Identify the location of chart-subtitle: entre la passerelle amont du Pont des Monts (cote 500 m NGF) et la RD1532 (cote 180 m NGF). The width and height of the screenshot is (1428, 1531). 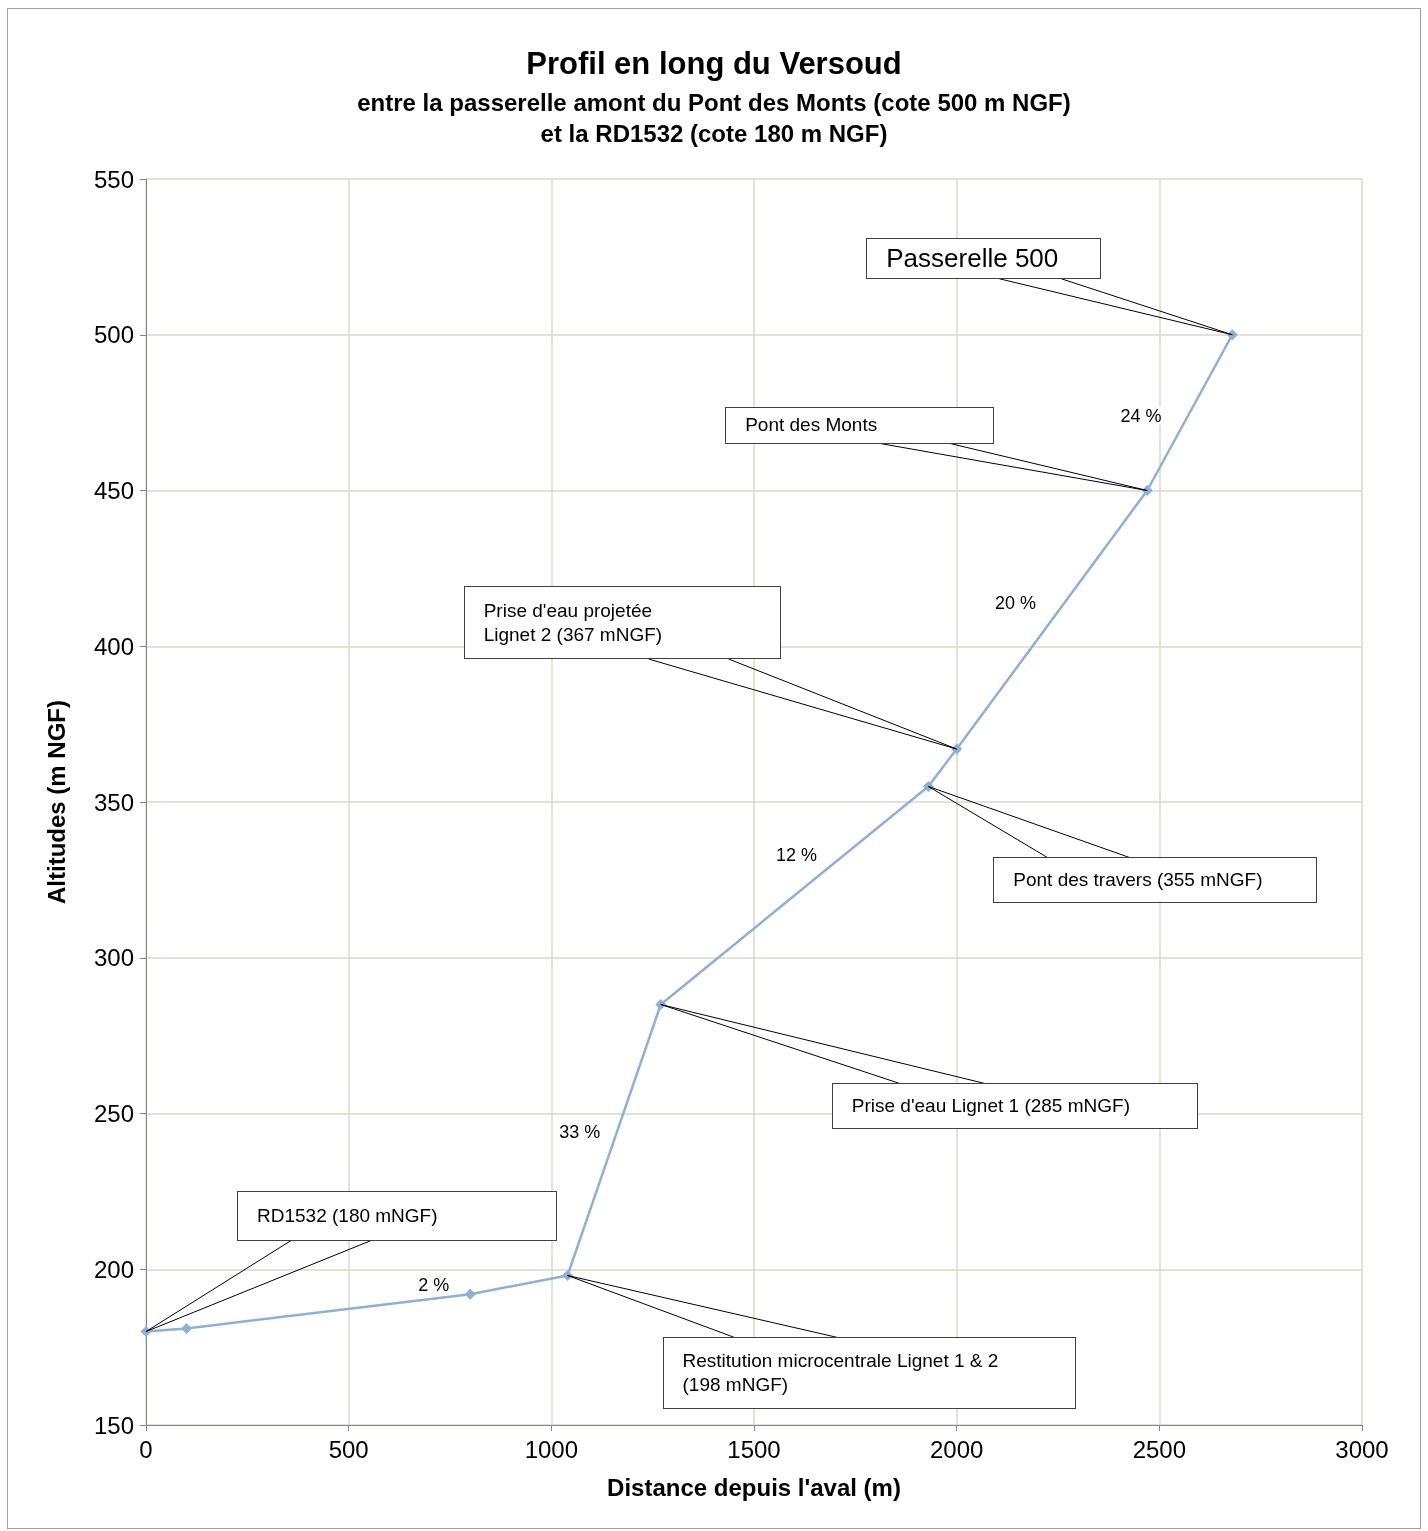
(714, 118).